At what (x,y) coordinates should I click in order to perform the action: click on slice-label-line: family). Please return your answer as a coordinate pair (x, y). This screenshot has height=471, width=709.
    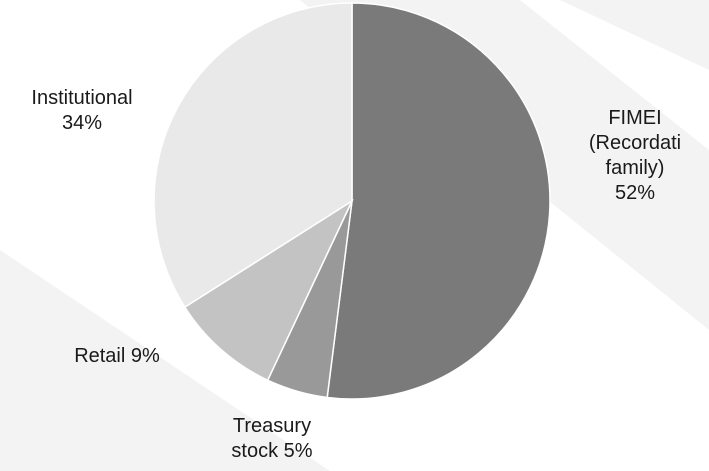
    Looking at the image, I should click on (635, 168).